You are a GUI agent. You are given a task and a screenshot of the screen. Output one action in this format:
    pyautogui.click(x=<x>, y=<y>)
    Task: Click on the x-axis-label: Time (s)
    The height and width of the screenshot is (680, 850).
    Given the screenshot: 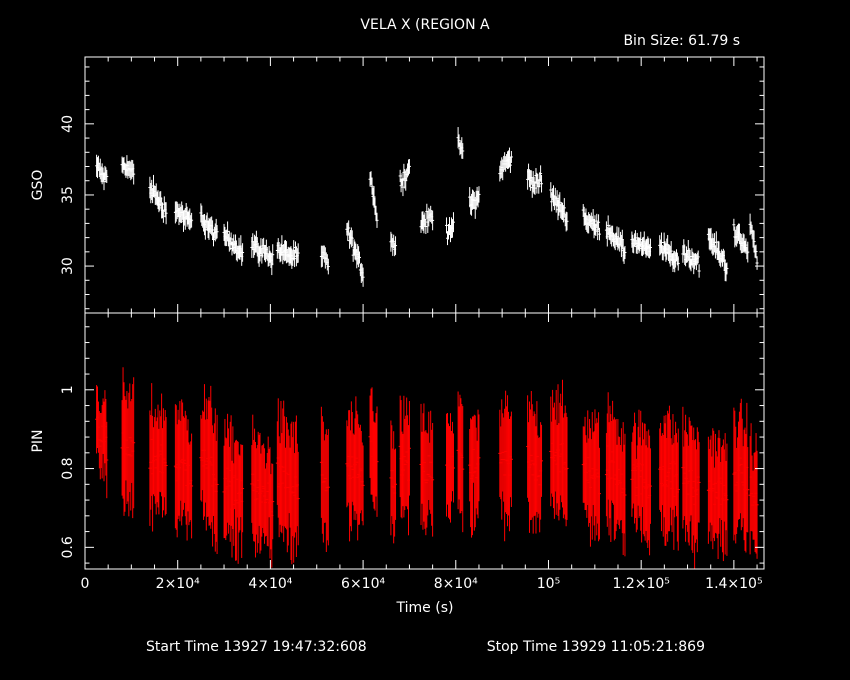 What is the action you would take?
    pyautogui.click(x=425, y=608)
    